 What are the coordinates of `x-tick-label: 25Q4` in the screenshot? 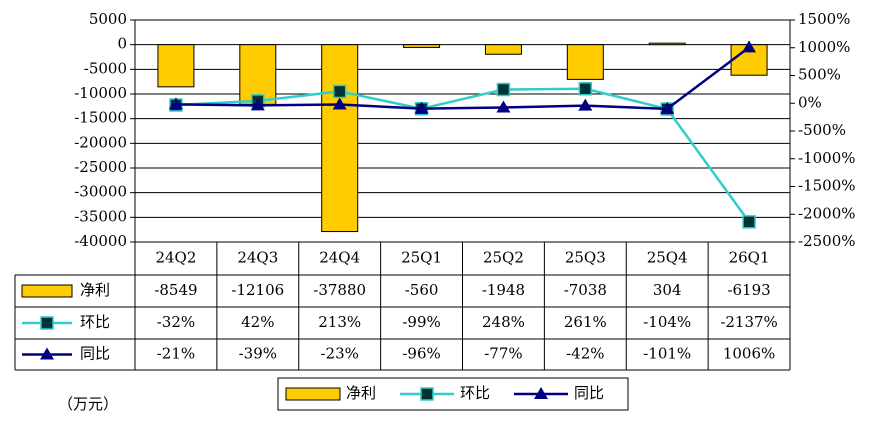 It's located at (667, 258).